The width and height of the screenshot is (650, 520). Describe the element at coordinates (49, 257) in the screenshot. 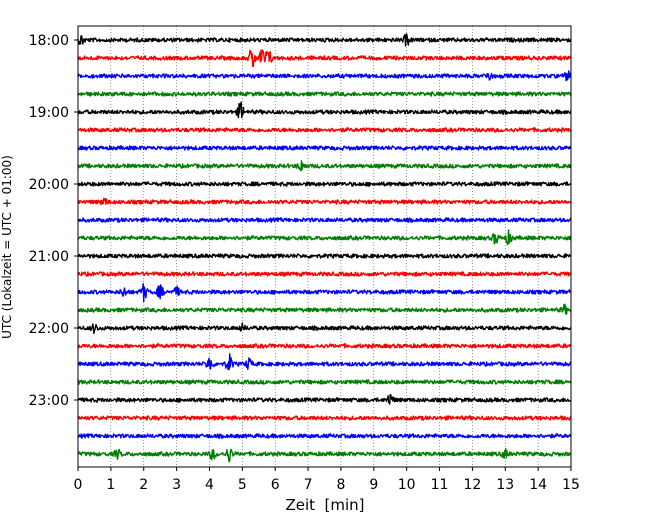

I see `y-tick-label: 21:00` at that location.